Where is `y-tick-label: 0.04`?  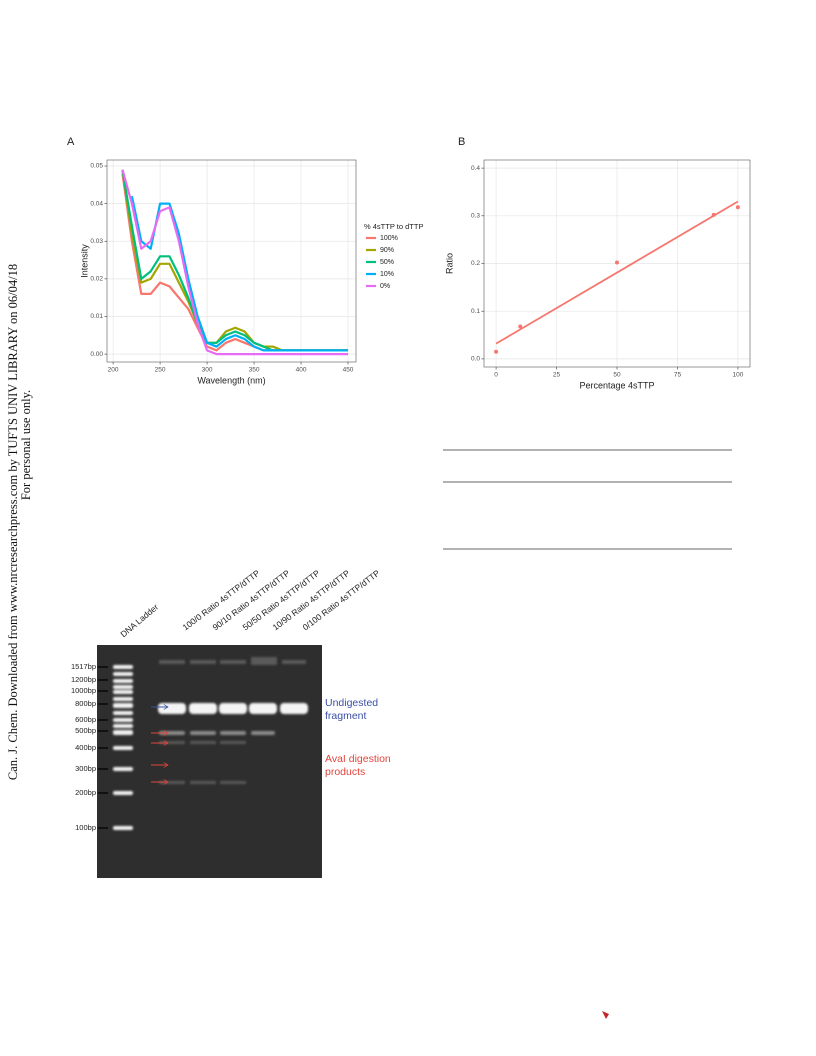 y-tick-label: 0.04 is located at coordinates (96, 203).